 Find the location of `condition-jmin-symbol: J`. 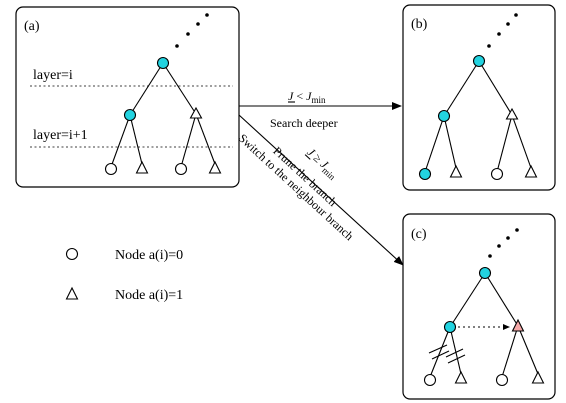

condition-jmin-symbol: J is located at coordinates (309, 96).